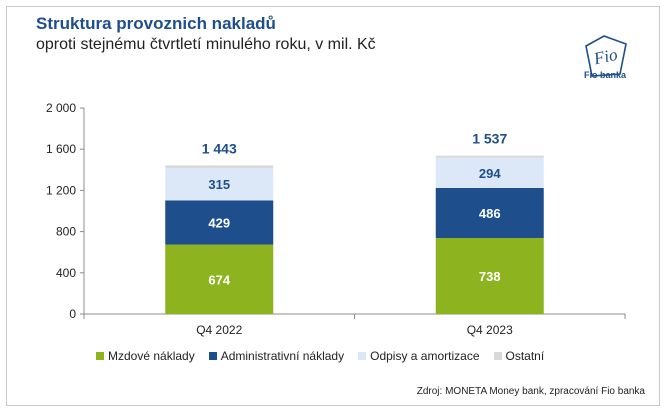 Image resolution: width=667 pixels, height=414 pixels. What do you see at coordinates (61, 149) in the screenshot?
I see `y-tick-label: 1 600` at bounding box center [61, 149].